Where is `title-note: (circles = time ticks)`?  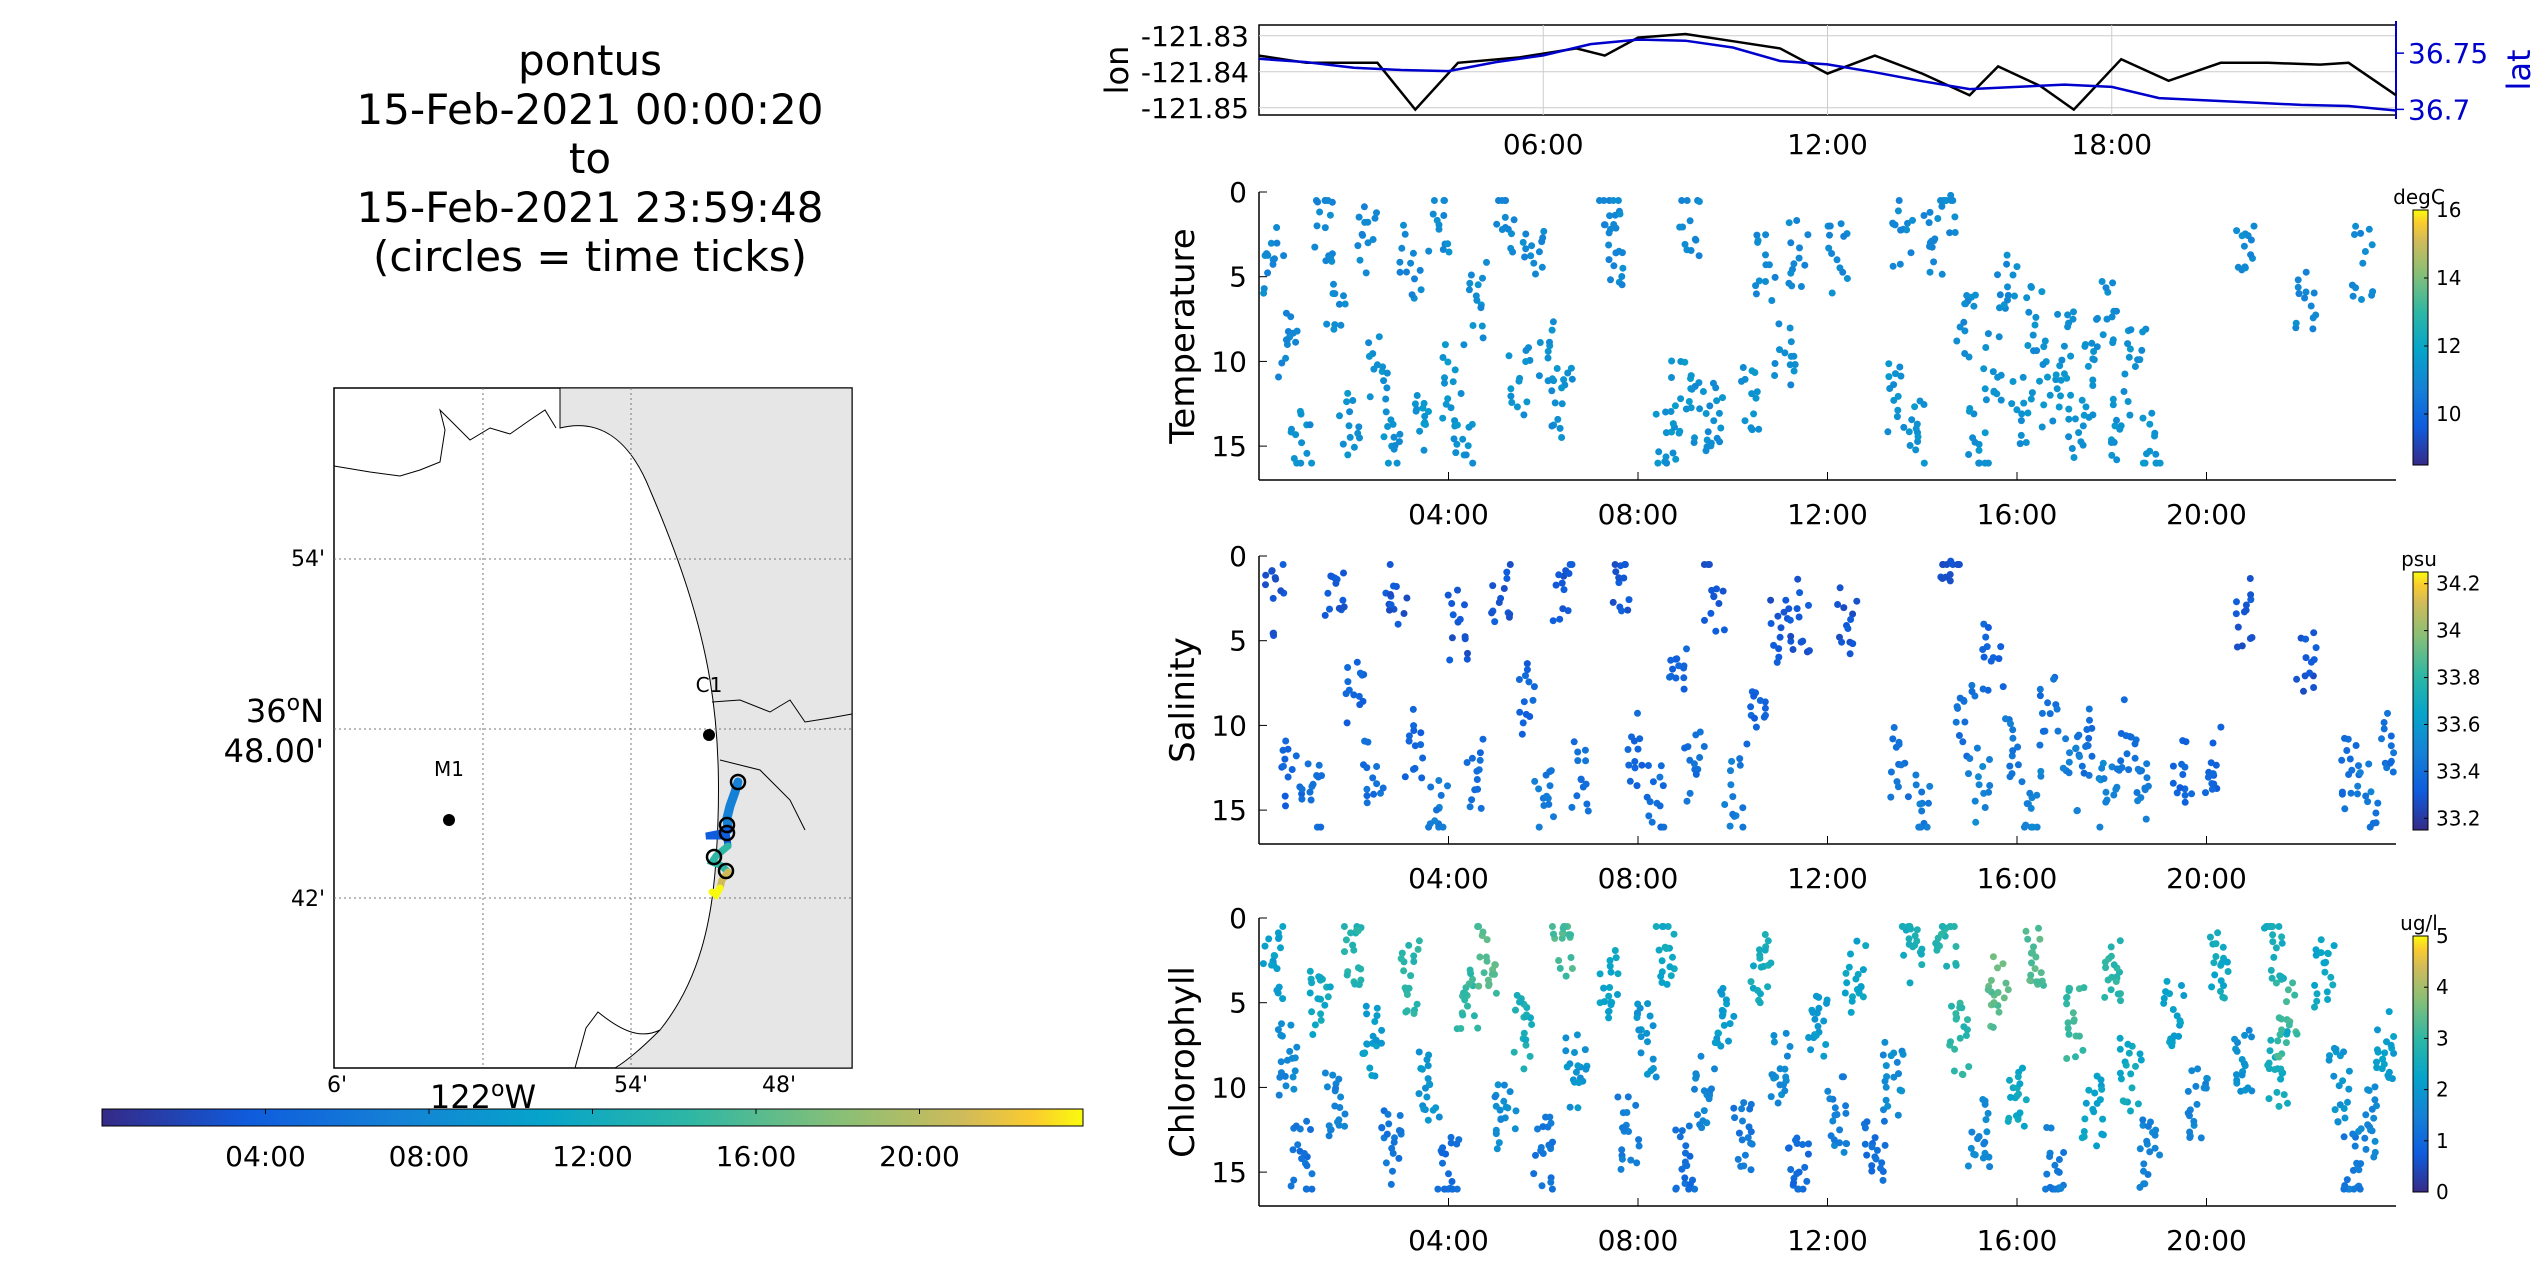 title-note: (circles = time ticks) is located at coordinates (590, 256).